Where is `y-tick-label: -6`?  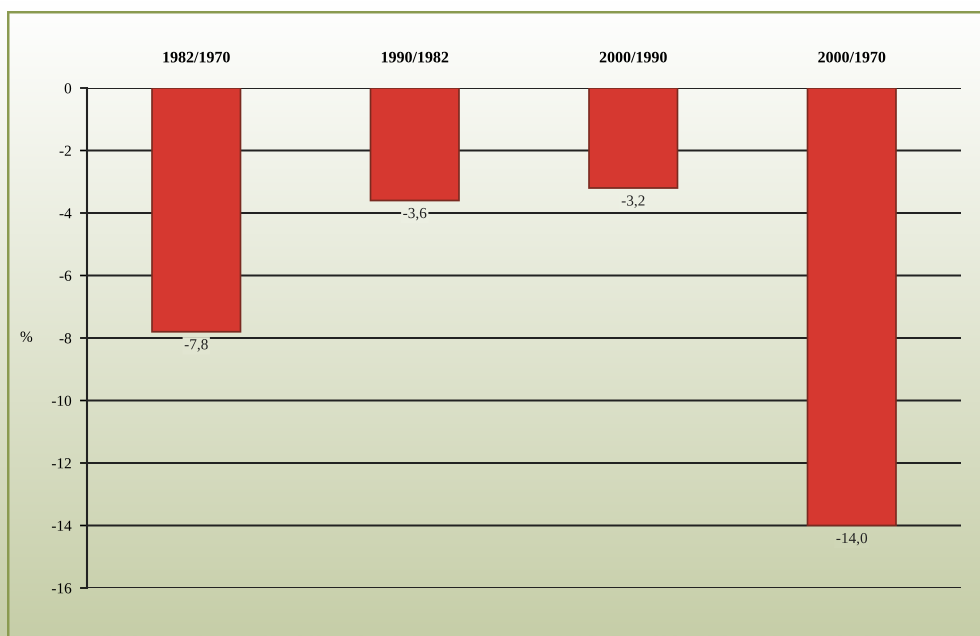 y-tick-label: -6 is located at coordinates (66, 275).